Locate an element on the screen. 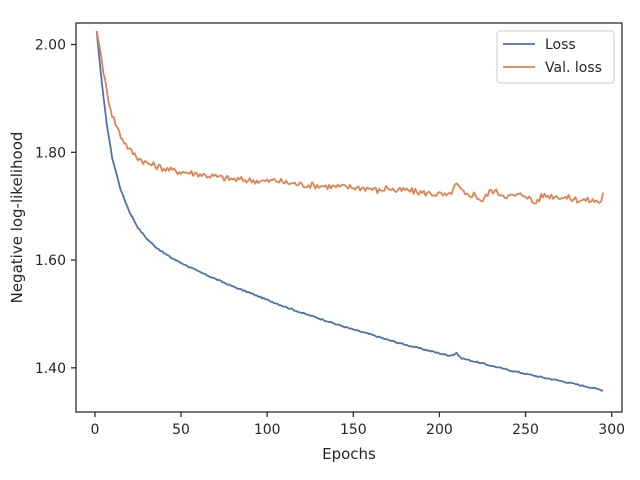  y-tick-label: 2.00 is located at coordinates (50, 46).